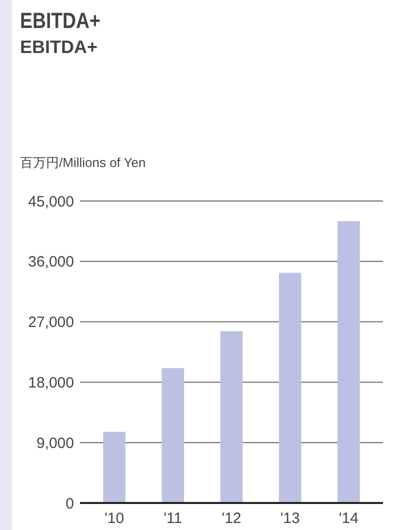 The height and width of the screenshot is (530, 401). I want to click on x-tick-label: '13, so click(290, 518).